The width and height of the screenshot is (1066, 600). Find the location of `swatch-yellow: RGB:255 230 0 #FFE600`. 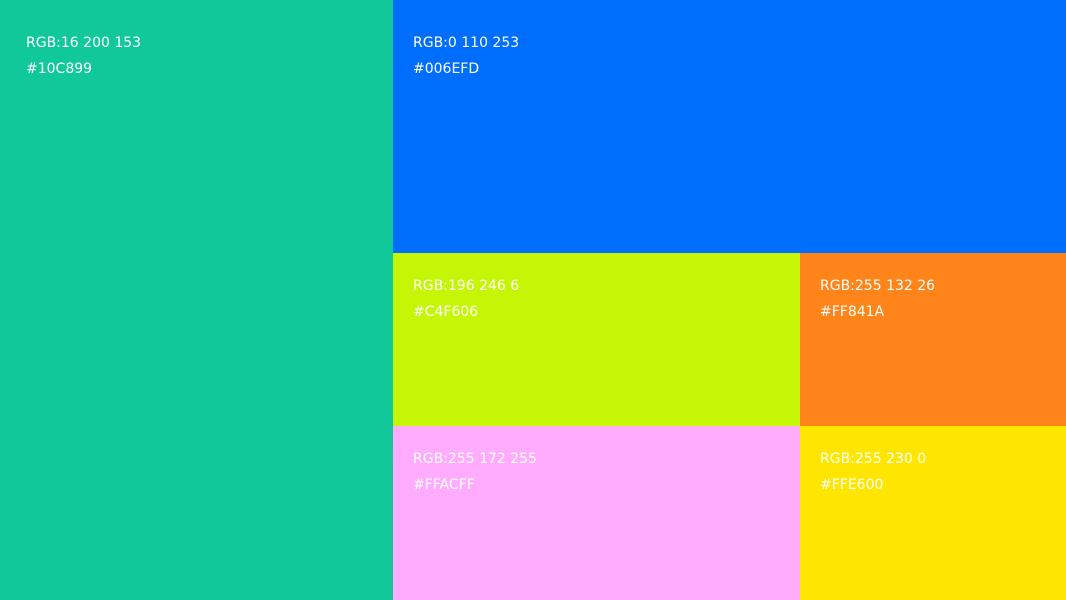

swatch-yellow: RGB:255 230 0 #FFE600 is located at coordinates (933, 513).